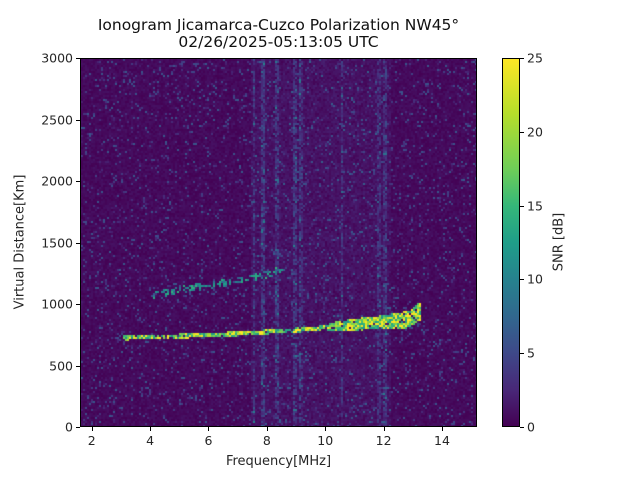 This screenshot has height=480, width=640. I want to click on x-tick-label: 4, so click(150, 440).